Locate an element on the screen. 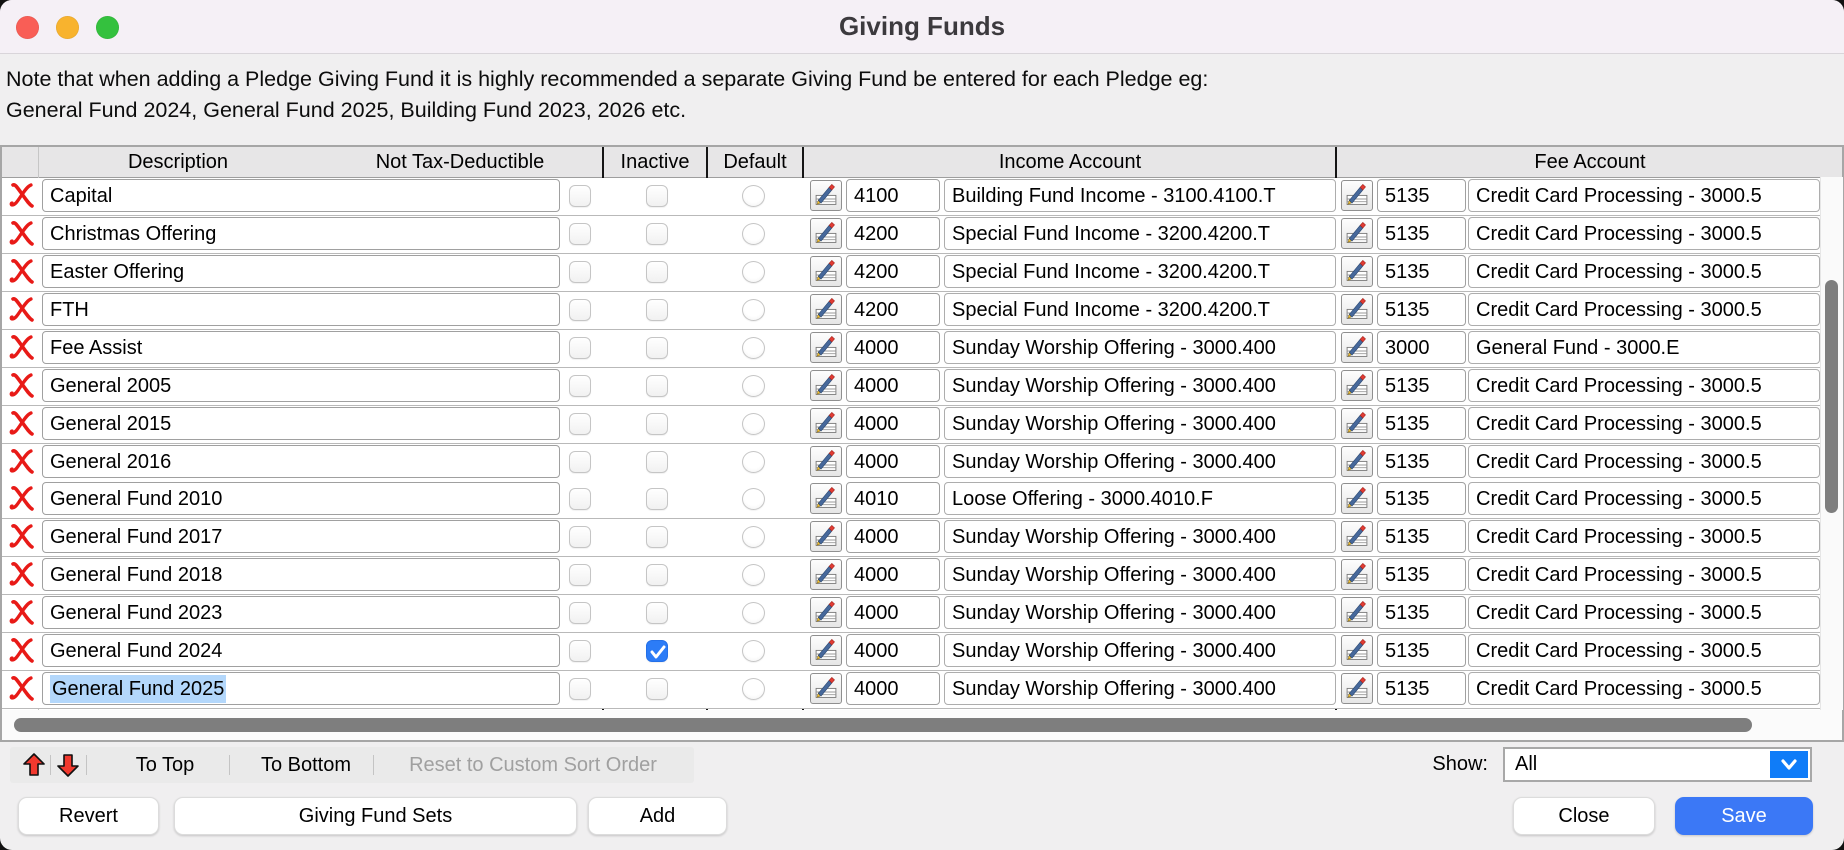 Image resolution: width=1844 pixels, height=850 pixels. fund-description-field: General 2005 is located at coordinates (301, 385).